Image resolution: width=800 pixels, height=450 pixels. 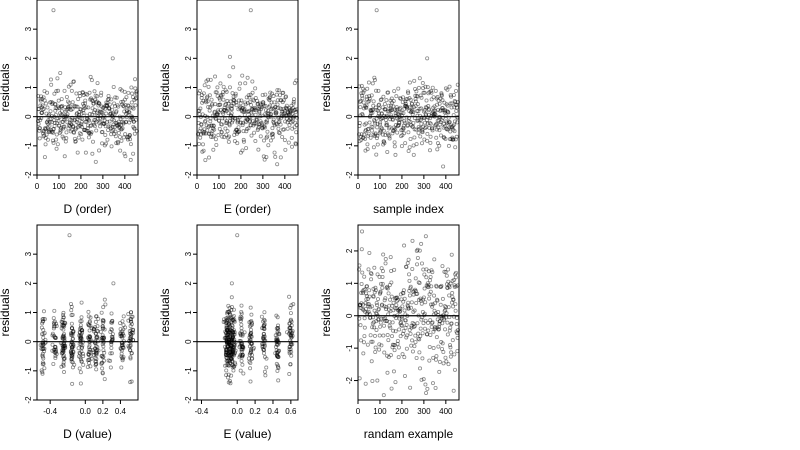 I want to click on x-tick-label: 300, so click(x=263, y=186).